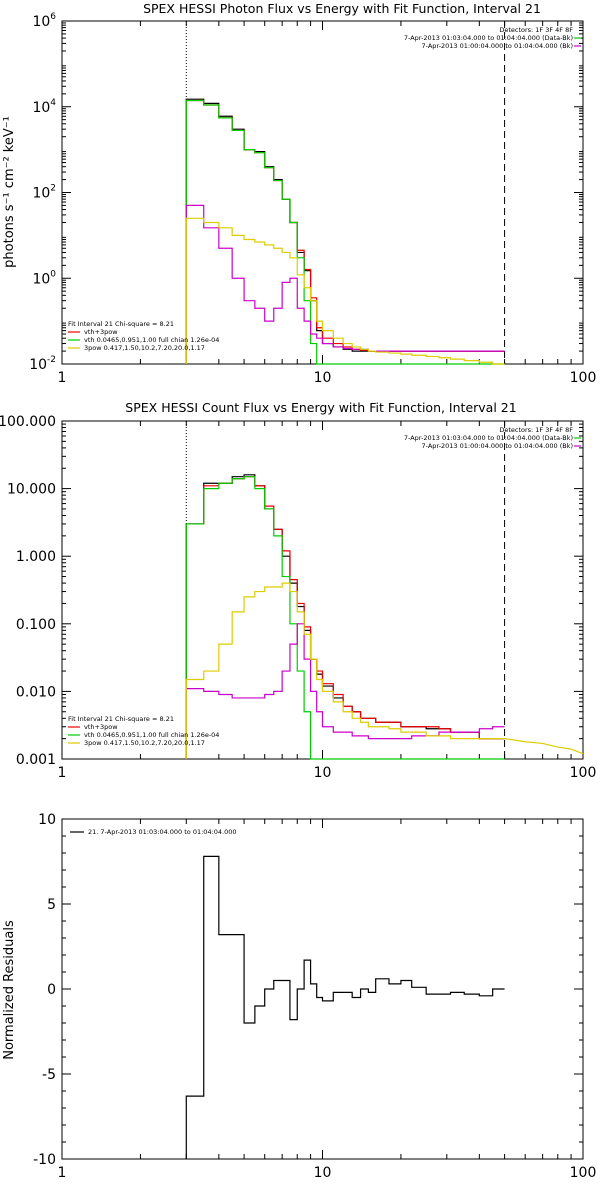  I want to click on y-tick-label: 10², so click(44, 193).